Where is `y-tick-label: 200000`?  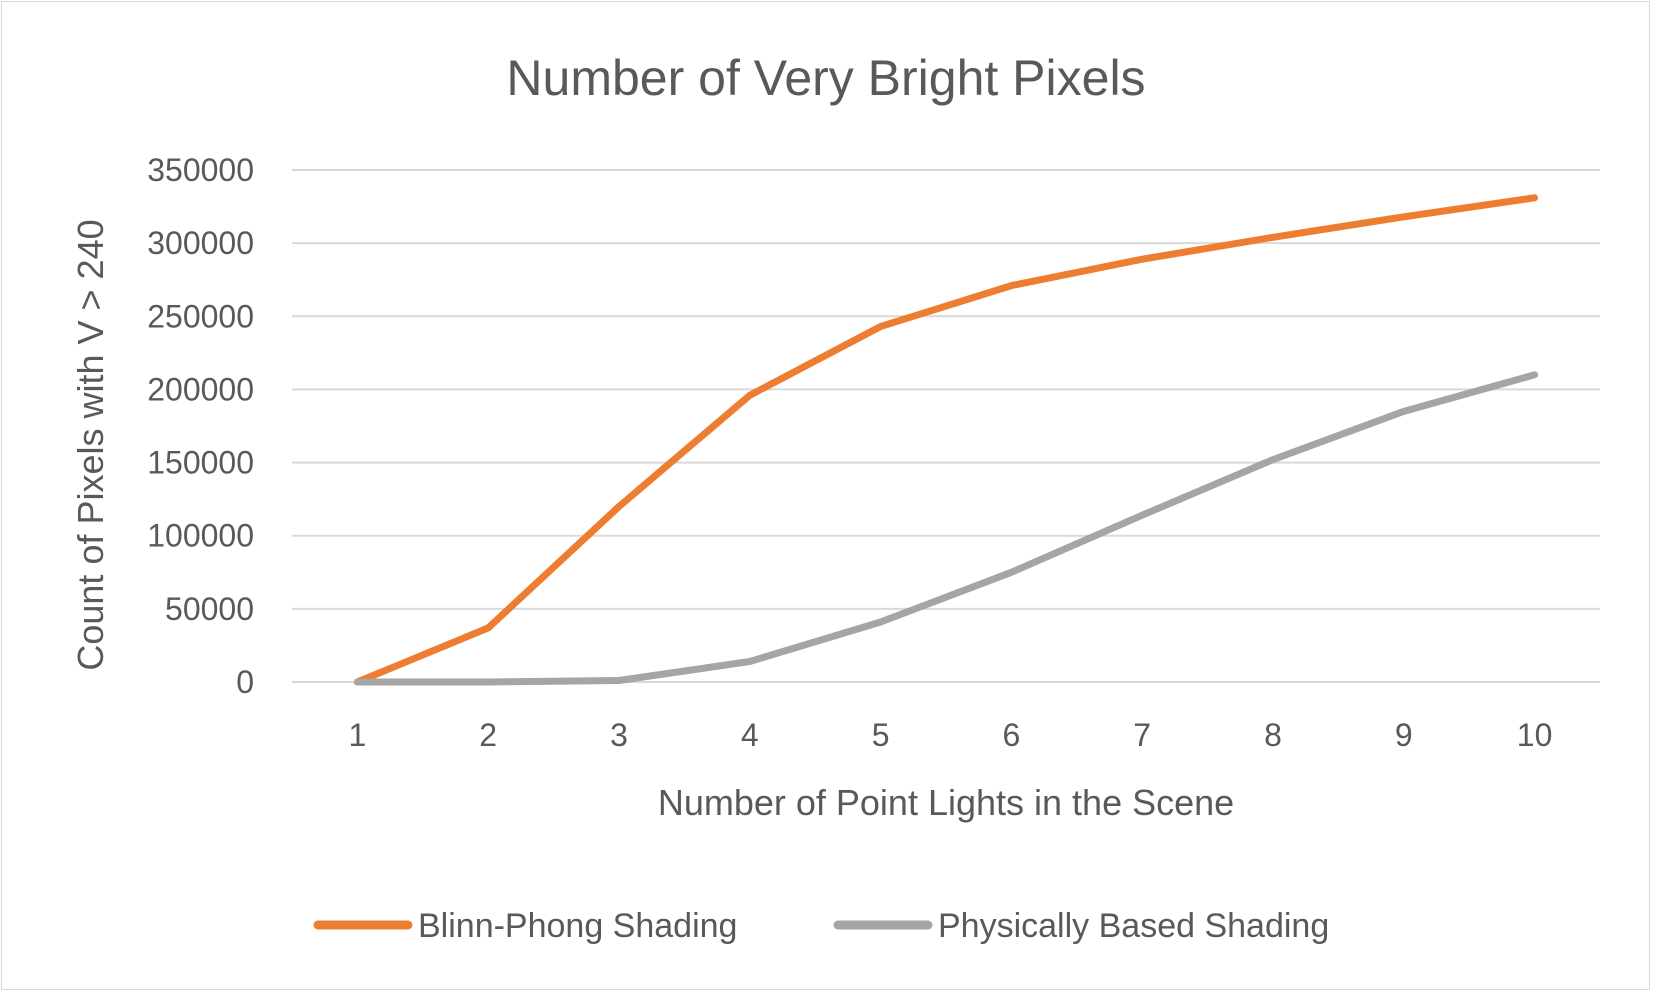 y-tick-label: 200000 is located at coordinates (200, 389).